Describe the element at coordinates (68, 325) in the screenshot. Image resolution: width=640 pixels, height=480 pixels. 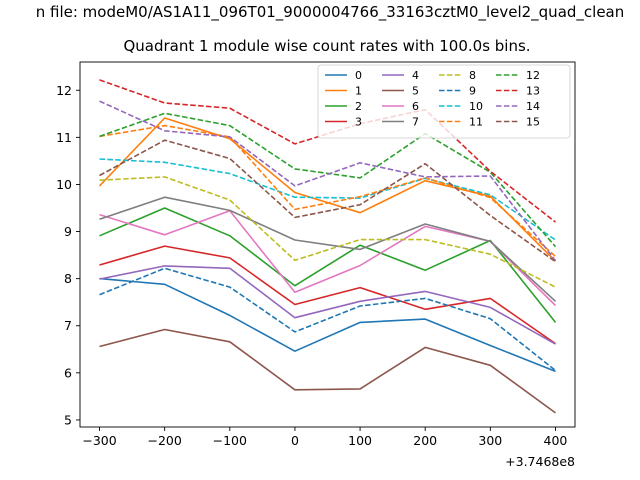
I see `y-tick-label: 7` at that location.